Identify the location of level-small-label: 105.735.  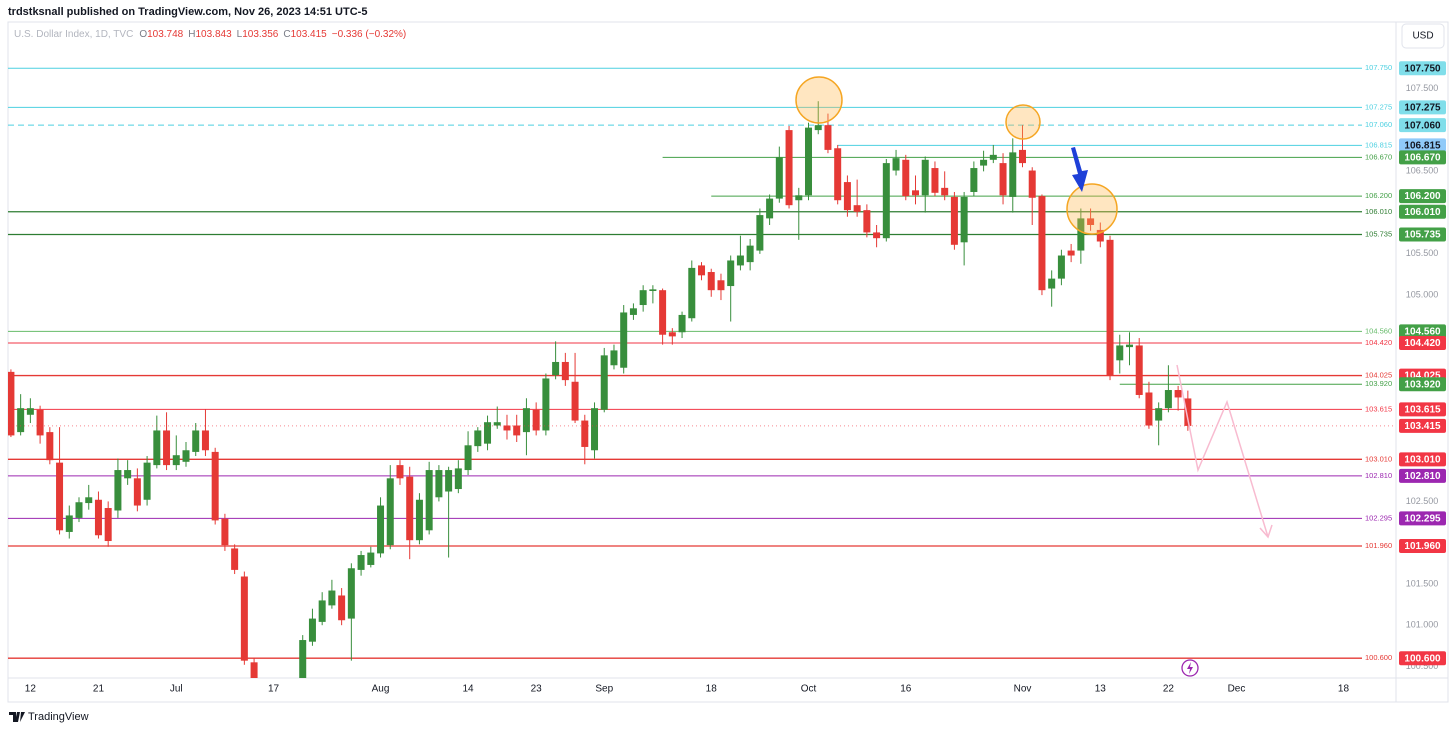
(1378, 233).